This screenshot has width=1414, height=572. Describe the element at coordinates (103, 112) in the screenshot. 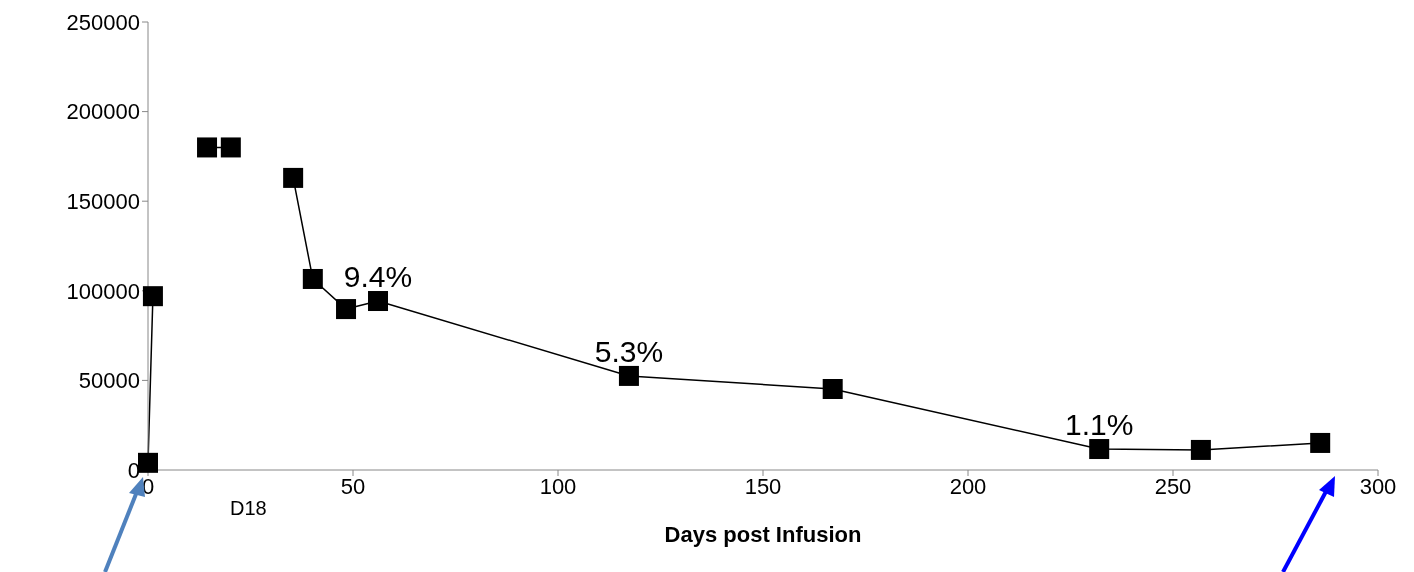

I see `y-tick-label: 200000` at that location.